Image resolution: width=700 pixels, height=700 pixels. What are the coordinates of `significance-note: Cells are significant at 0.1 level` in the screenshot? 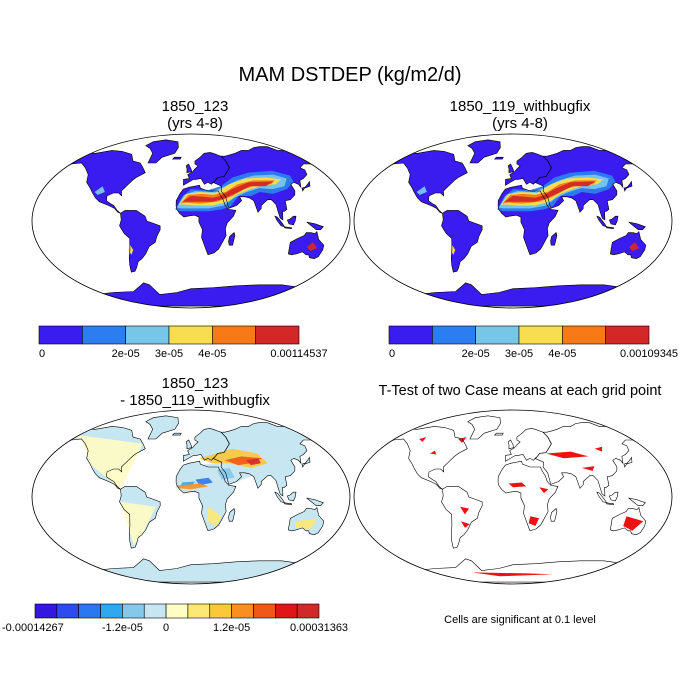 It's located at (520, 620).